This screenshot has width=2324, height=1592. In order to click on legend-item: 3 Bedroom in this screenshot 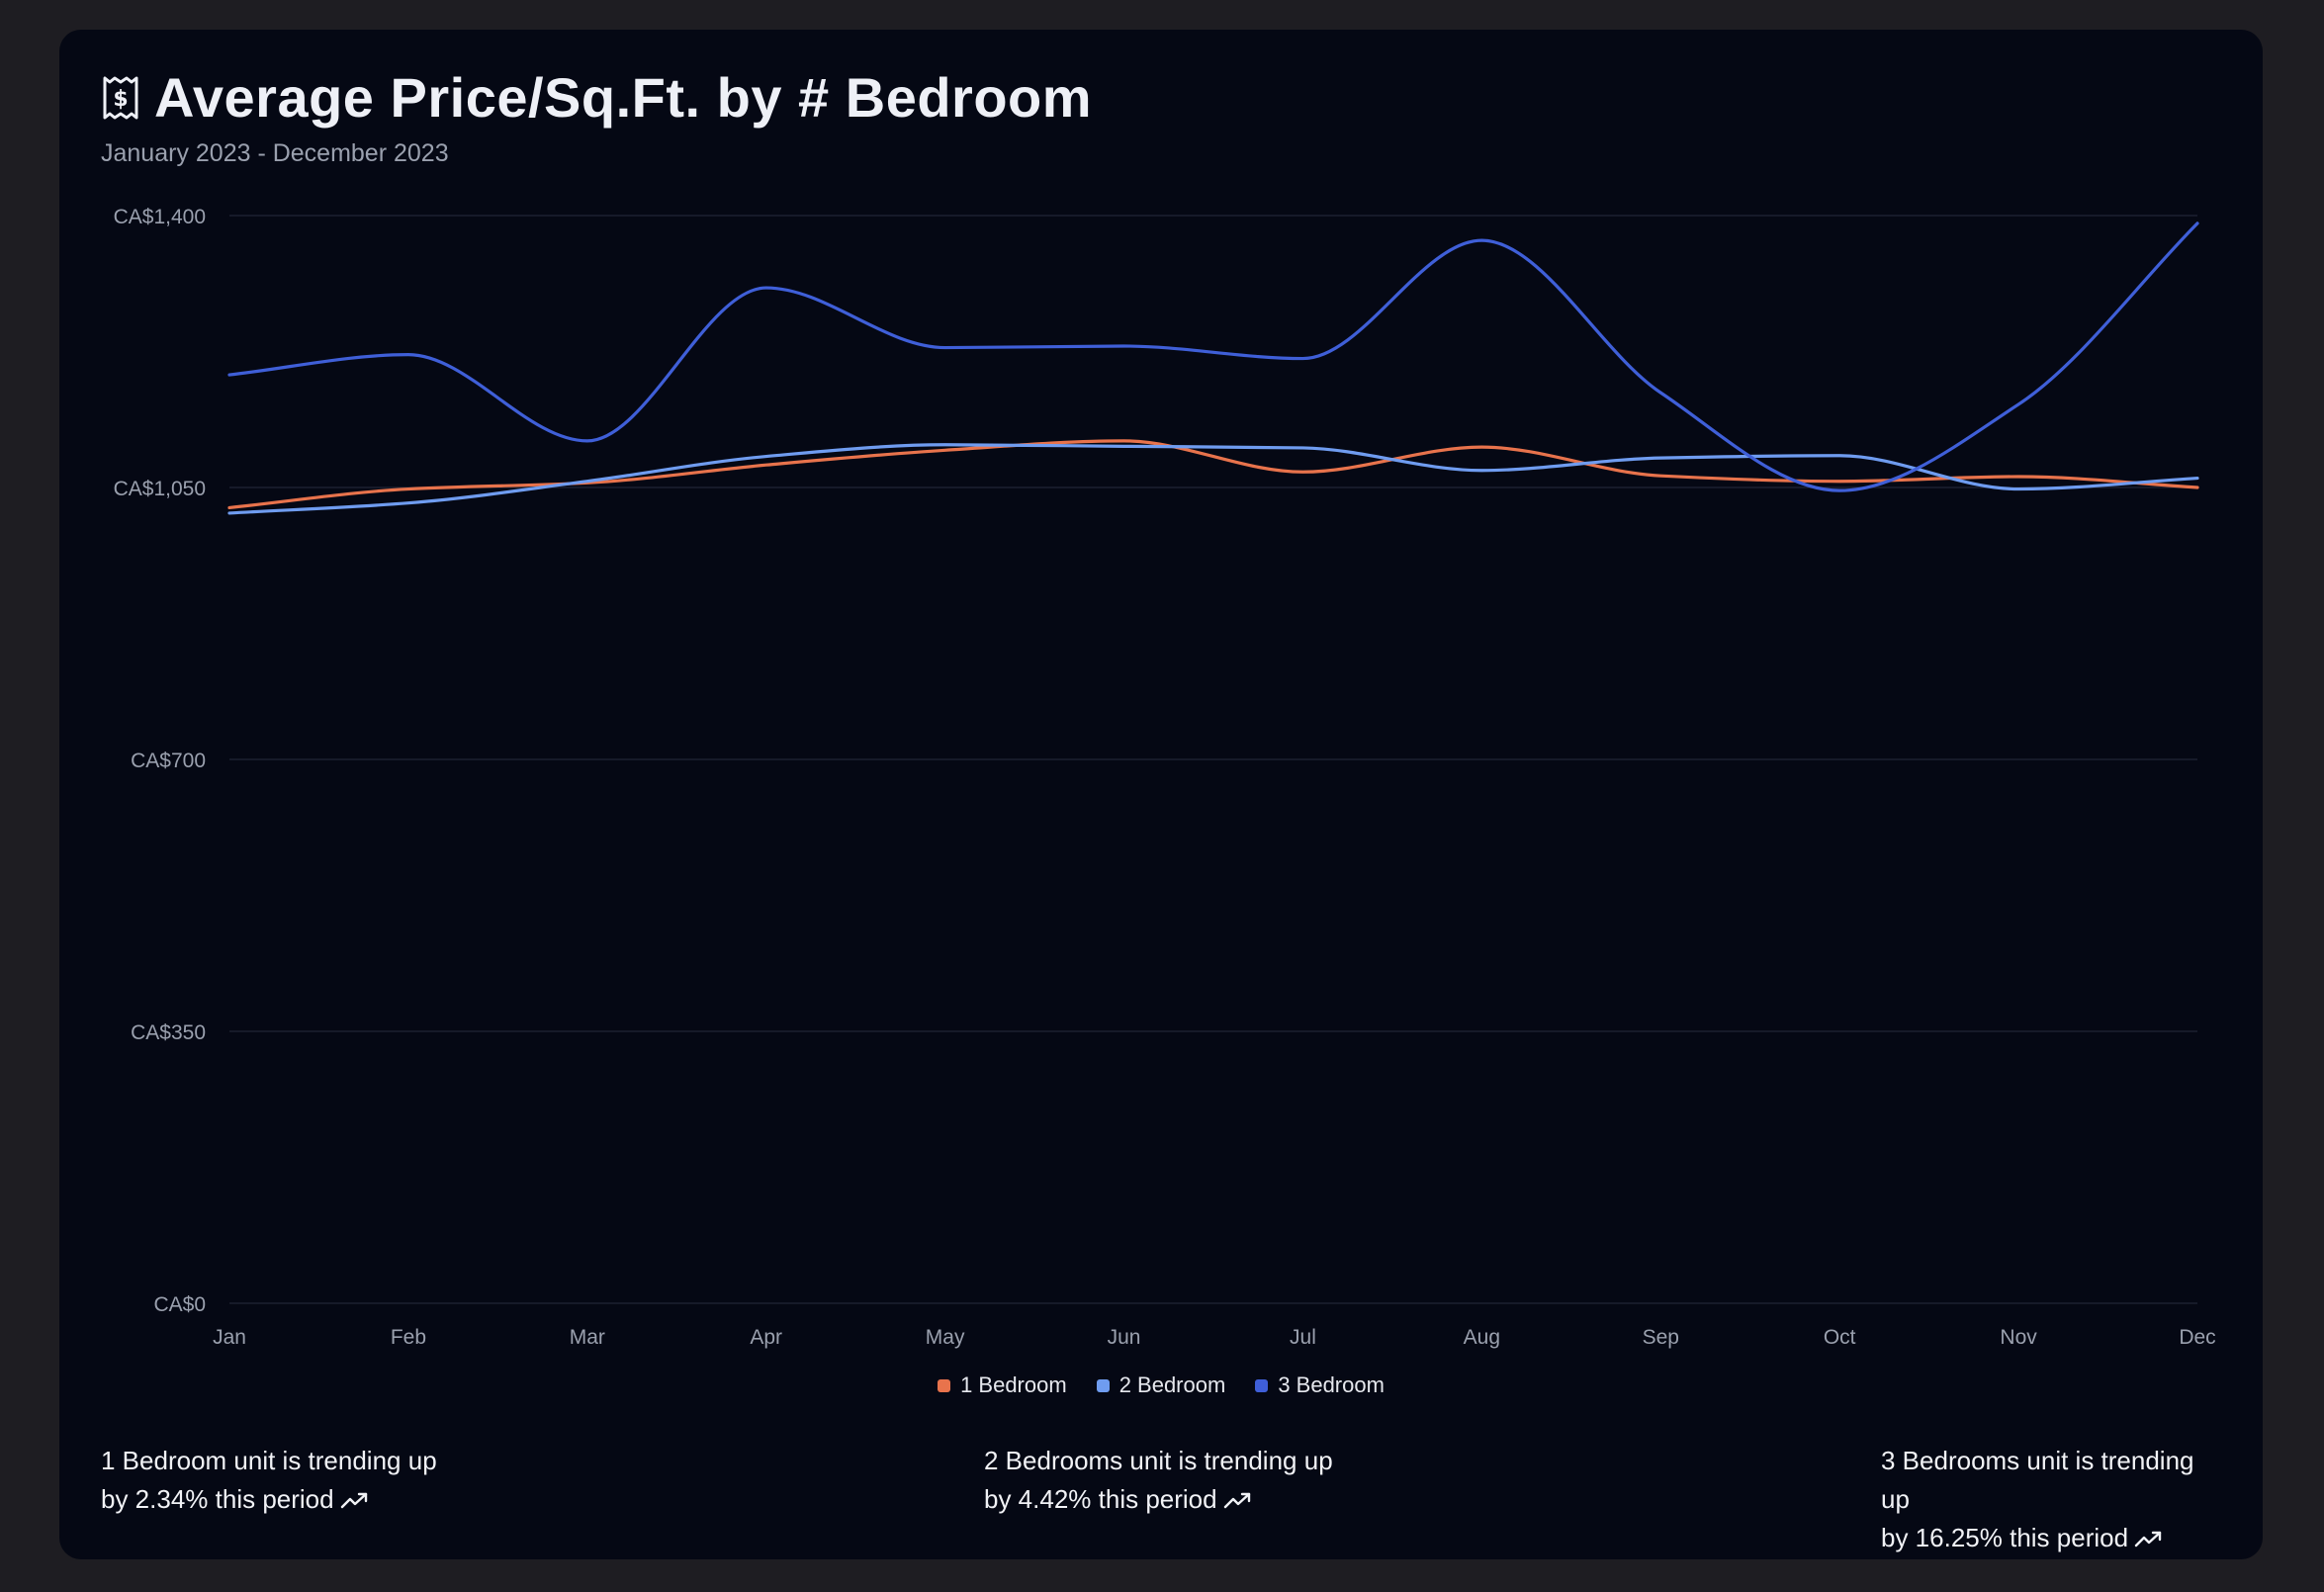, I will do `click(1320, 1385)`.